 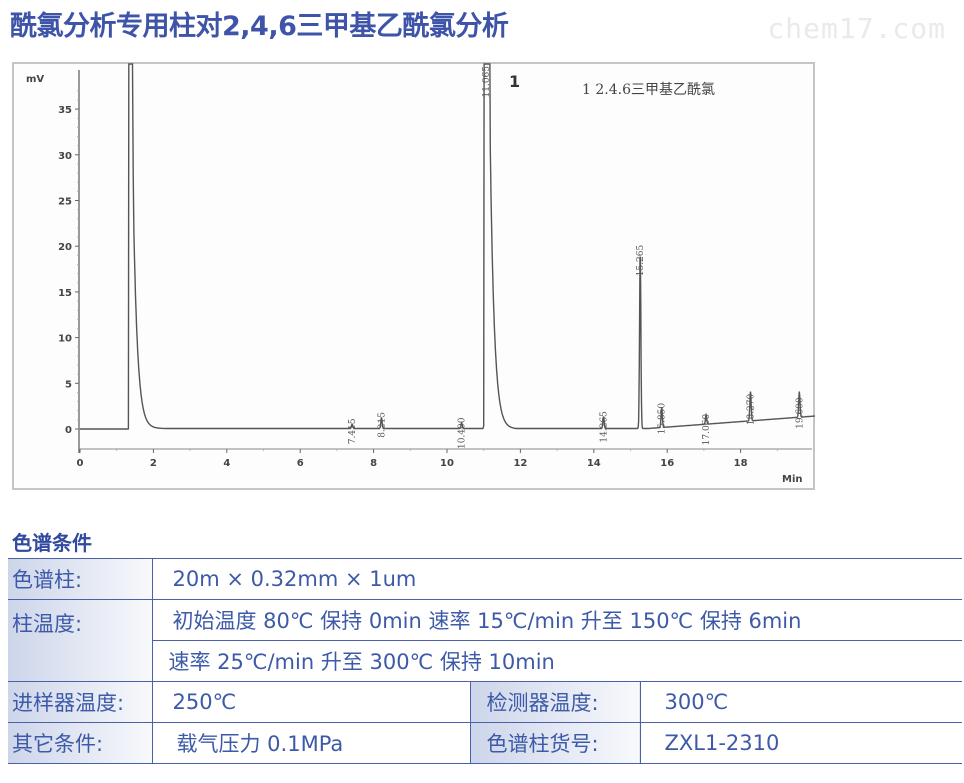 What do you see at coordinates (300, 463) in the screenshot?
I see `svg-text: 6` at bounding box center [300, 463].